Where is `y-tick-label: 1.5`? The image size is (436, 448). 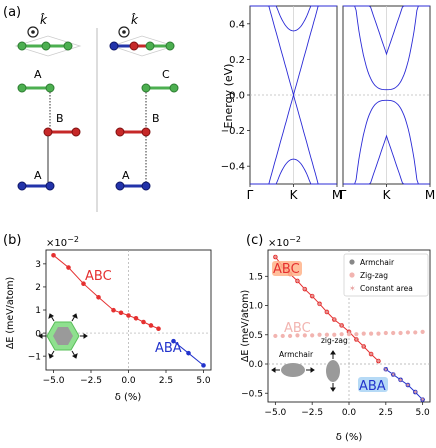 y-tick-label: 1.5 is located at coordinates (256, 278).